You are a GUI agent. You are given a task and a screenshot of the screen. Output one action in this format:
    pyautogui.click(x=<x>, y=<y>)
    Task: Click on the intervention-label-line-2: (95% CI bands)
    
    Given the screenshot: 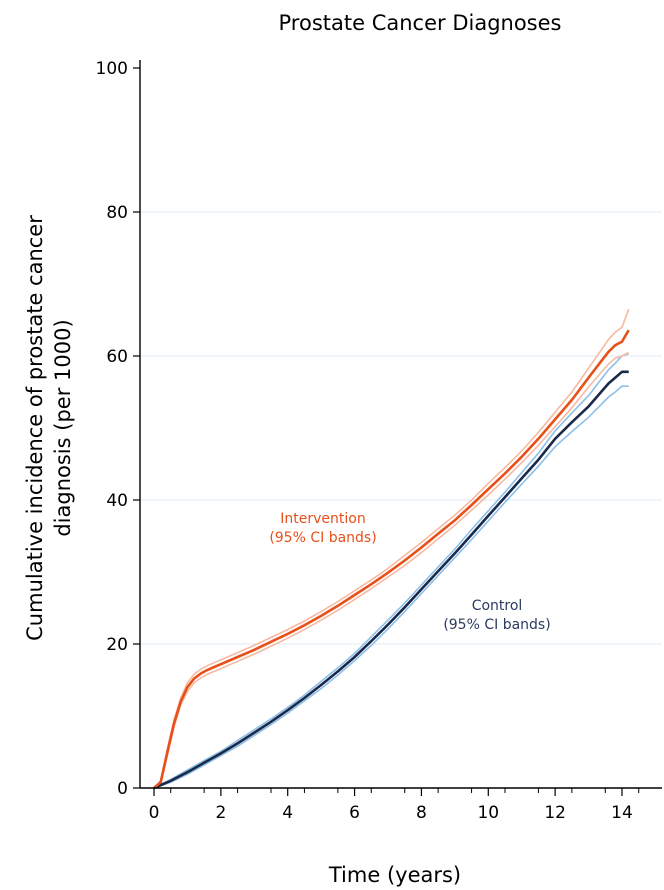 What is the action you would take?
    pyautogui.click(x=322, y=538)
    